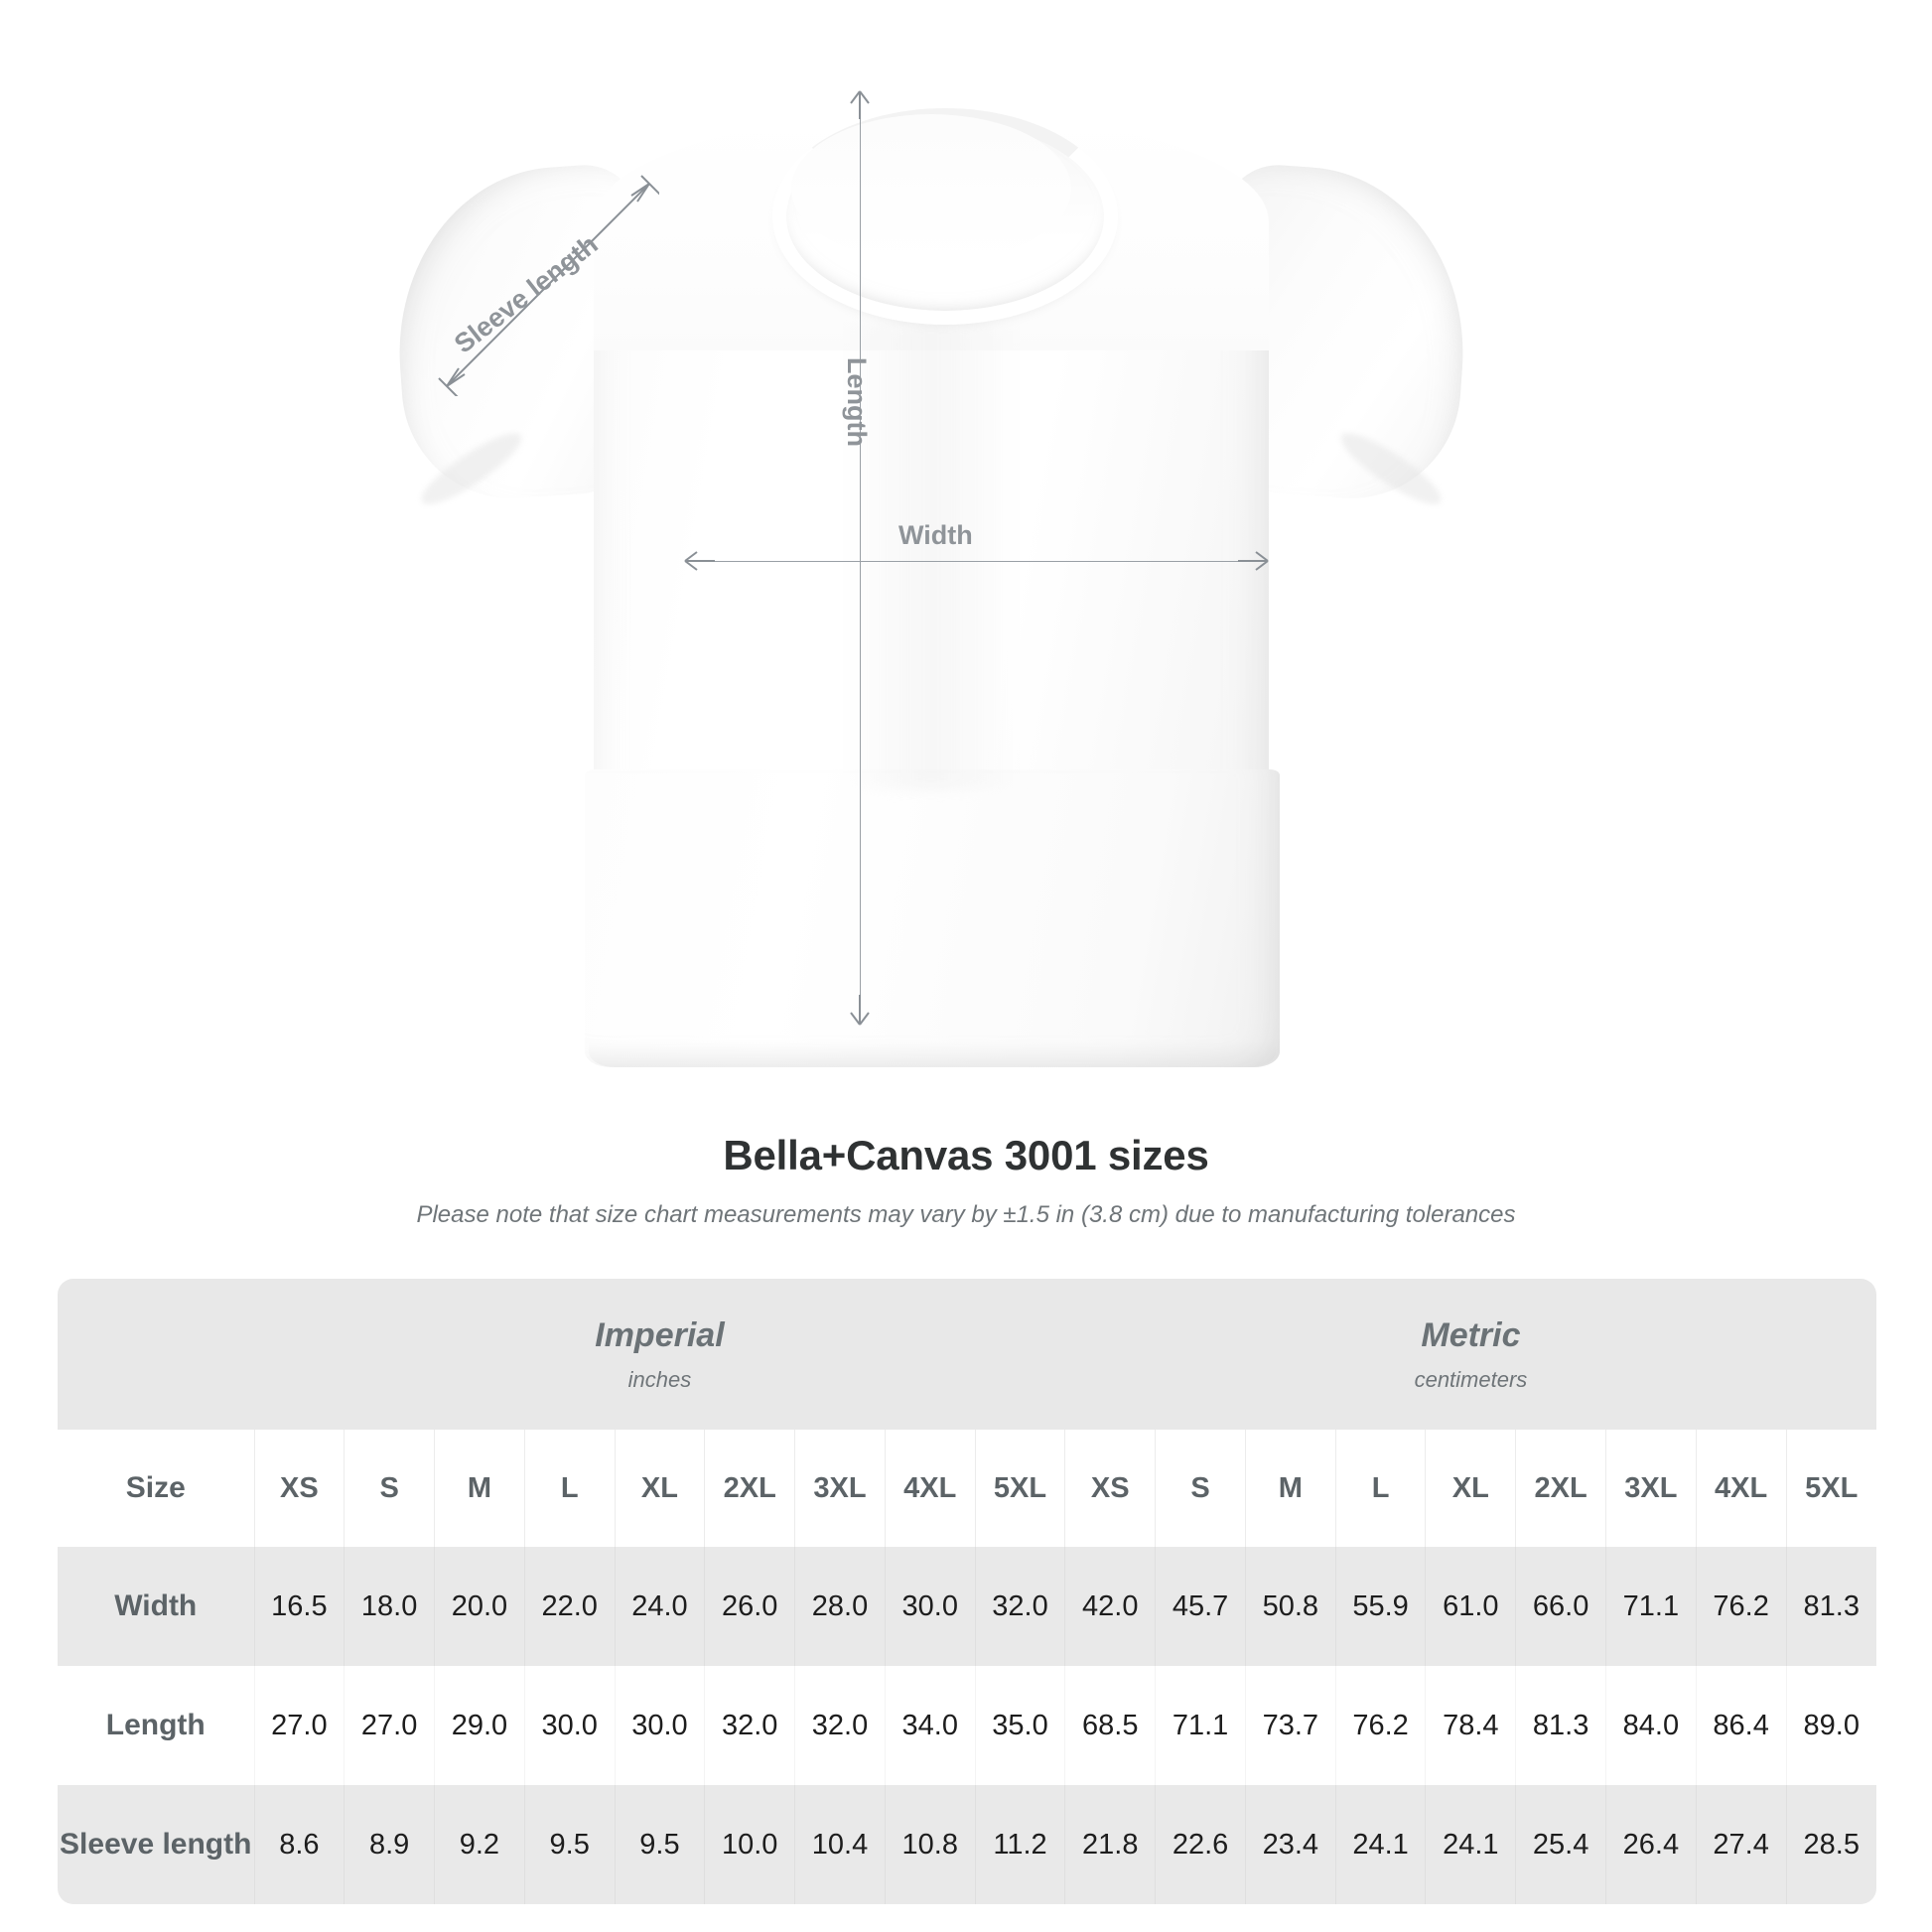 The height and width of the screenshot is (1932, 1932). I want to click on cell-width-imperial-2xl: 26.0, so click(749, 1607).